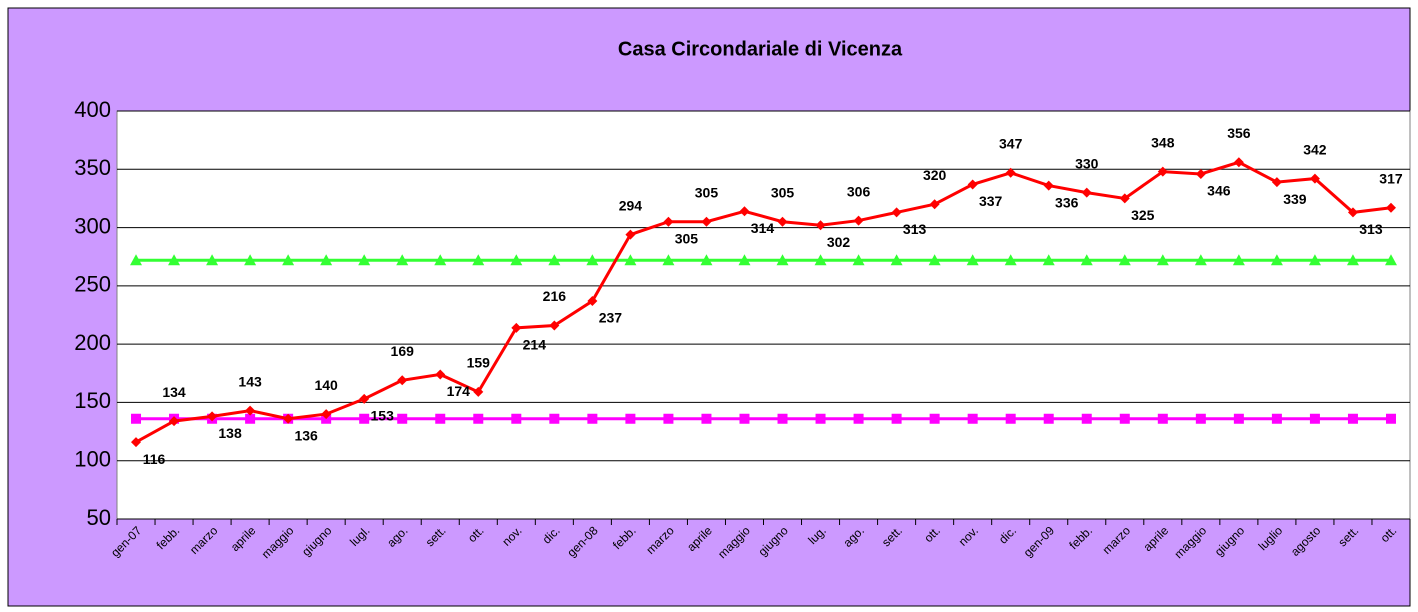 The height and width of the screenshot is (612, 1418). I want to click on data-label: 337, so click(991, 201).